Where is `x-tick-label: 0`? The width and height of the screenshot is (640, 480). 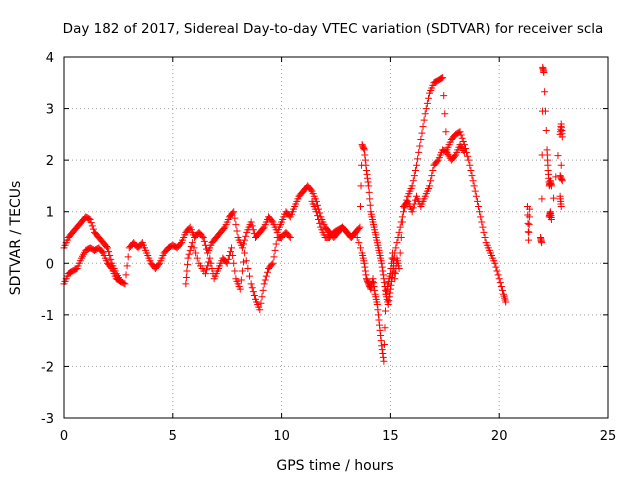
x-tick-label: 0 is located at coordinates (64, 436).